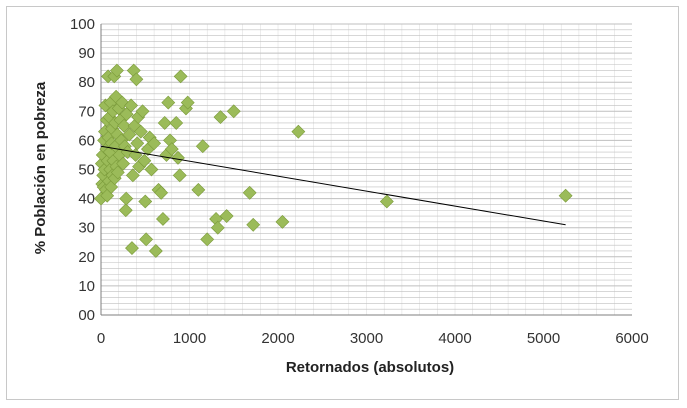 The height and width of the screenshot is (408, 687). What do you see at coordinates (366, 338) in the screenshot?
I see `x-tick-label: 3000` at bounding box center [366, 338].